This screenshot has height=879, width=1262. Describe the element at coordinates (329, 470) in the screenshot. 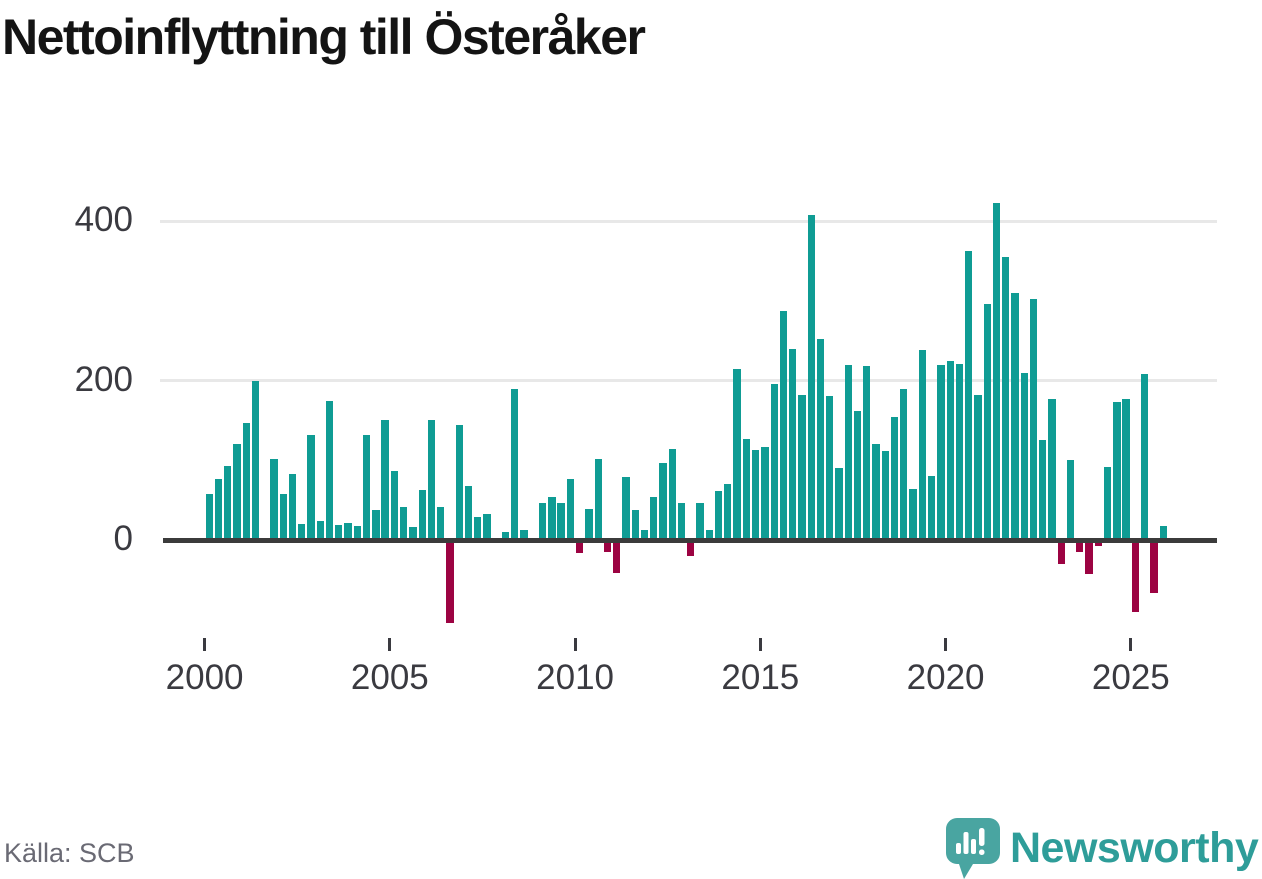

I see `bar-2003Q2` at that location.